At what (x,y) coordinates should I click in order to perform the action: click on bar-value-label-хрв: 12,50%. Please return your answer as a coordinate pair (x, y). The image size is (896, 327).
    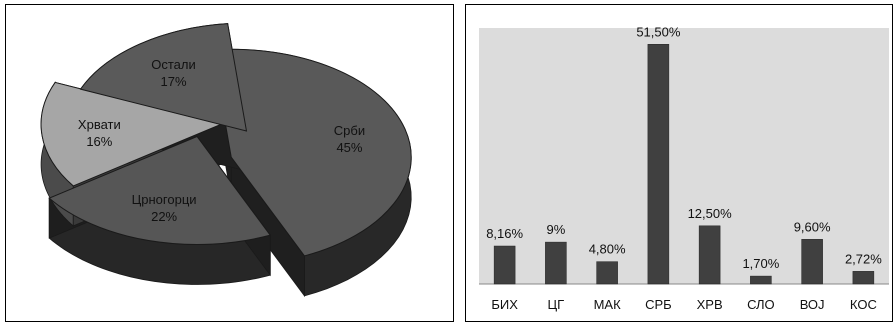
    Looking at the image, I should click on (710, 213).